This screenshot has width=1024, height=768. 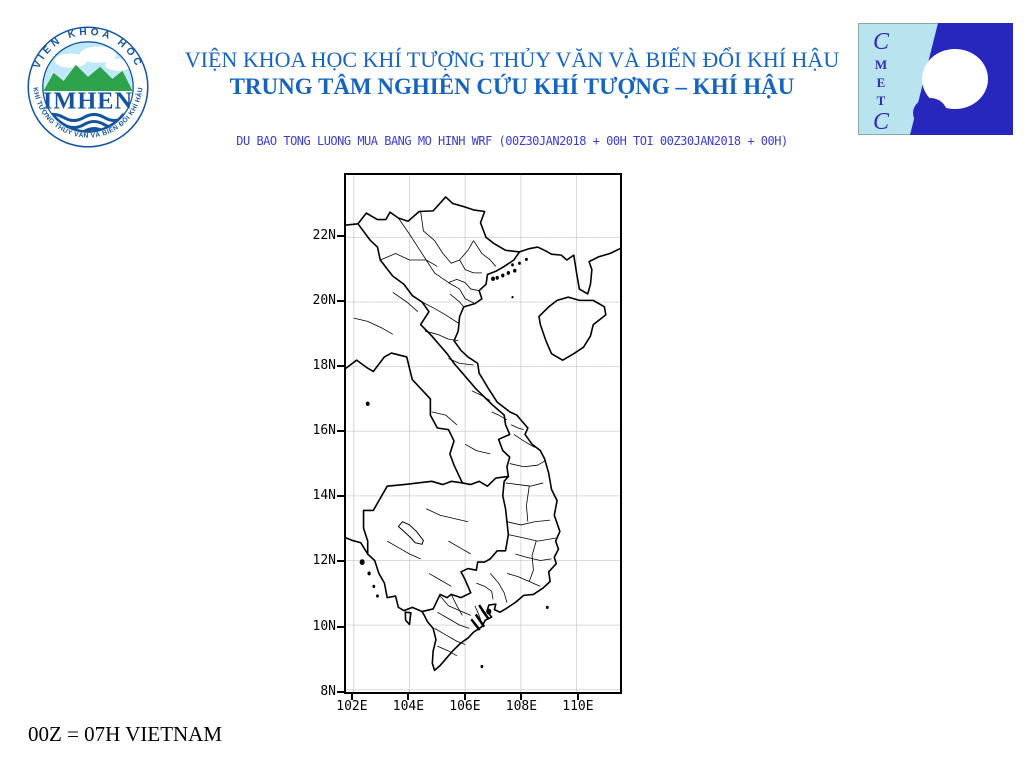 What do you see at coordinates (384, 575) in the screenshot?
I see `gulf-coast` at bounding box center [384, 575].